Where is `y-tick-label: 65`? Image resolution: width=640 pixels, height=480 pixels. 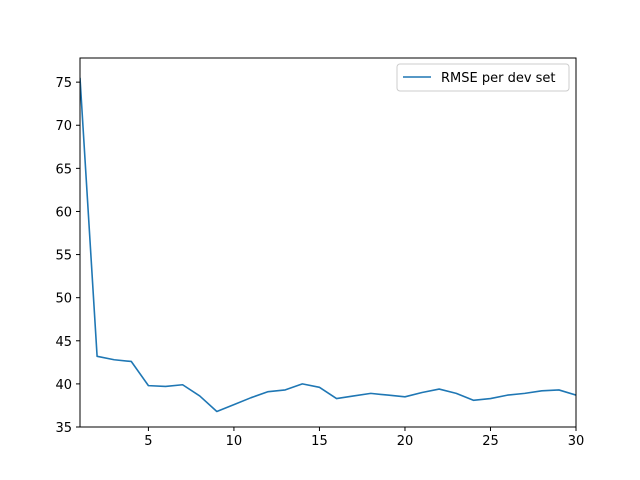 y-tick-label: 65 is located at coordinates (63, 169).